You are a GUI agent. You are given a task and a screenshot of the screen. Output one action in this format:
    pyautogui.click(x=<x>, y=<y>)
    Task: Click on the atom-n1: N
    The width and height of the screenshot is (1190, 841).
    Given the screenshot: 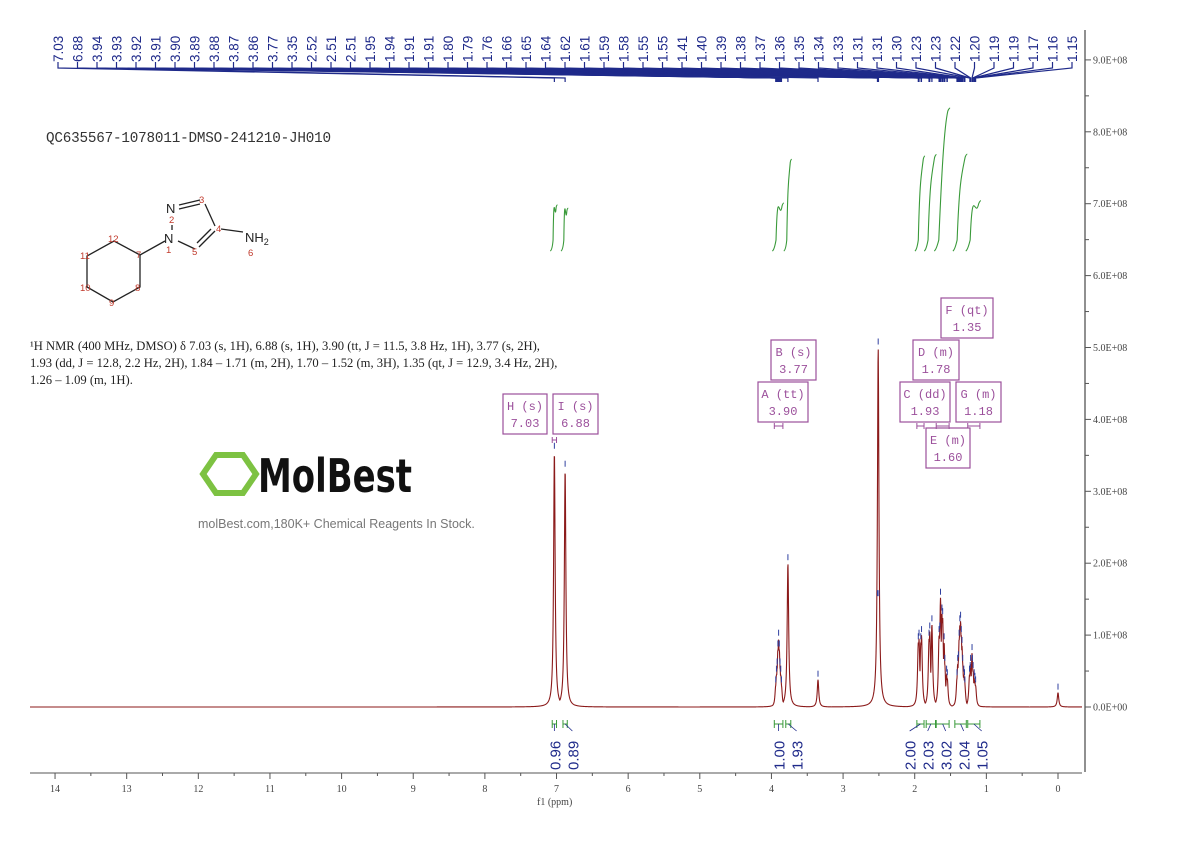 What is the action you would take?
    pyautogui.click(x=168, y=238)
    